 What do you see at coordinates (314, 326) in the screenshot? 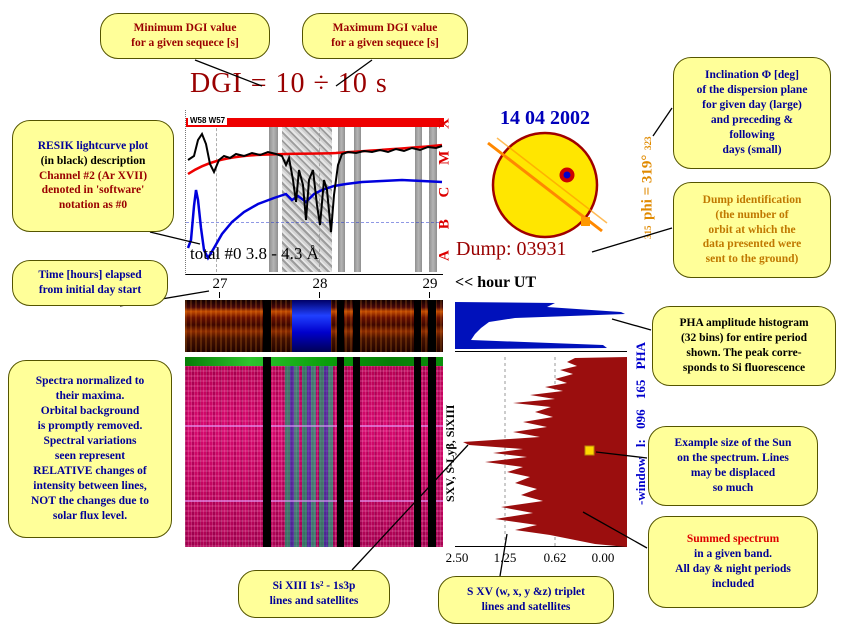
I see `upper-spectrogram` at bounding box center [314, 326].